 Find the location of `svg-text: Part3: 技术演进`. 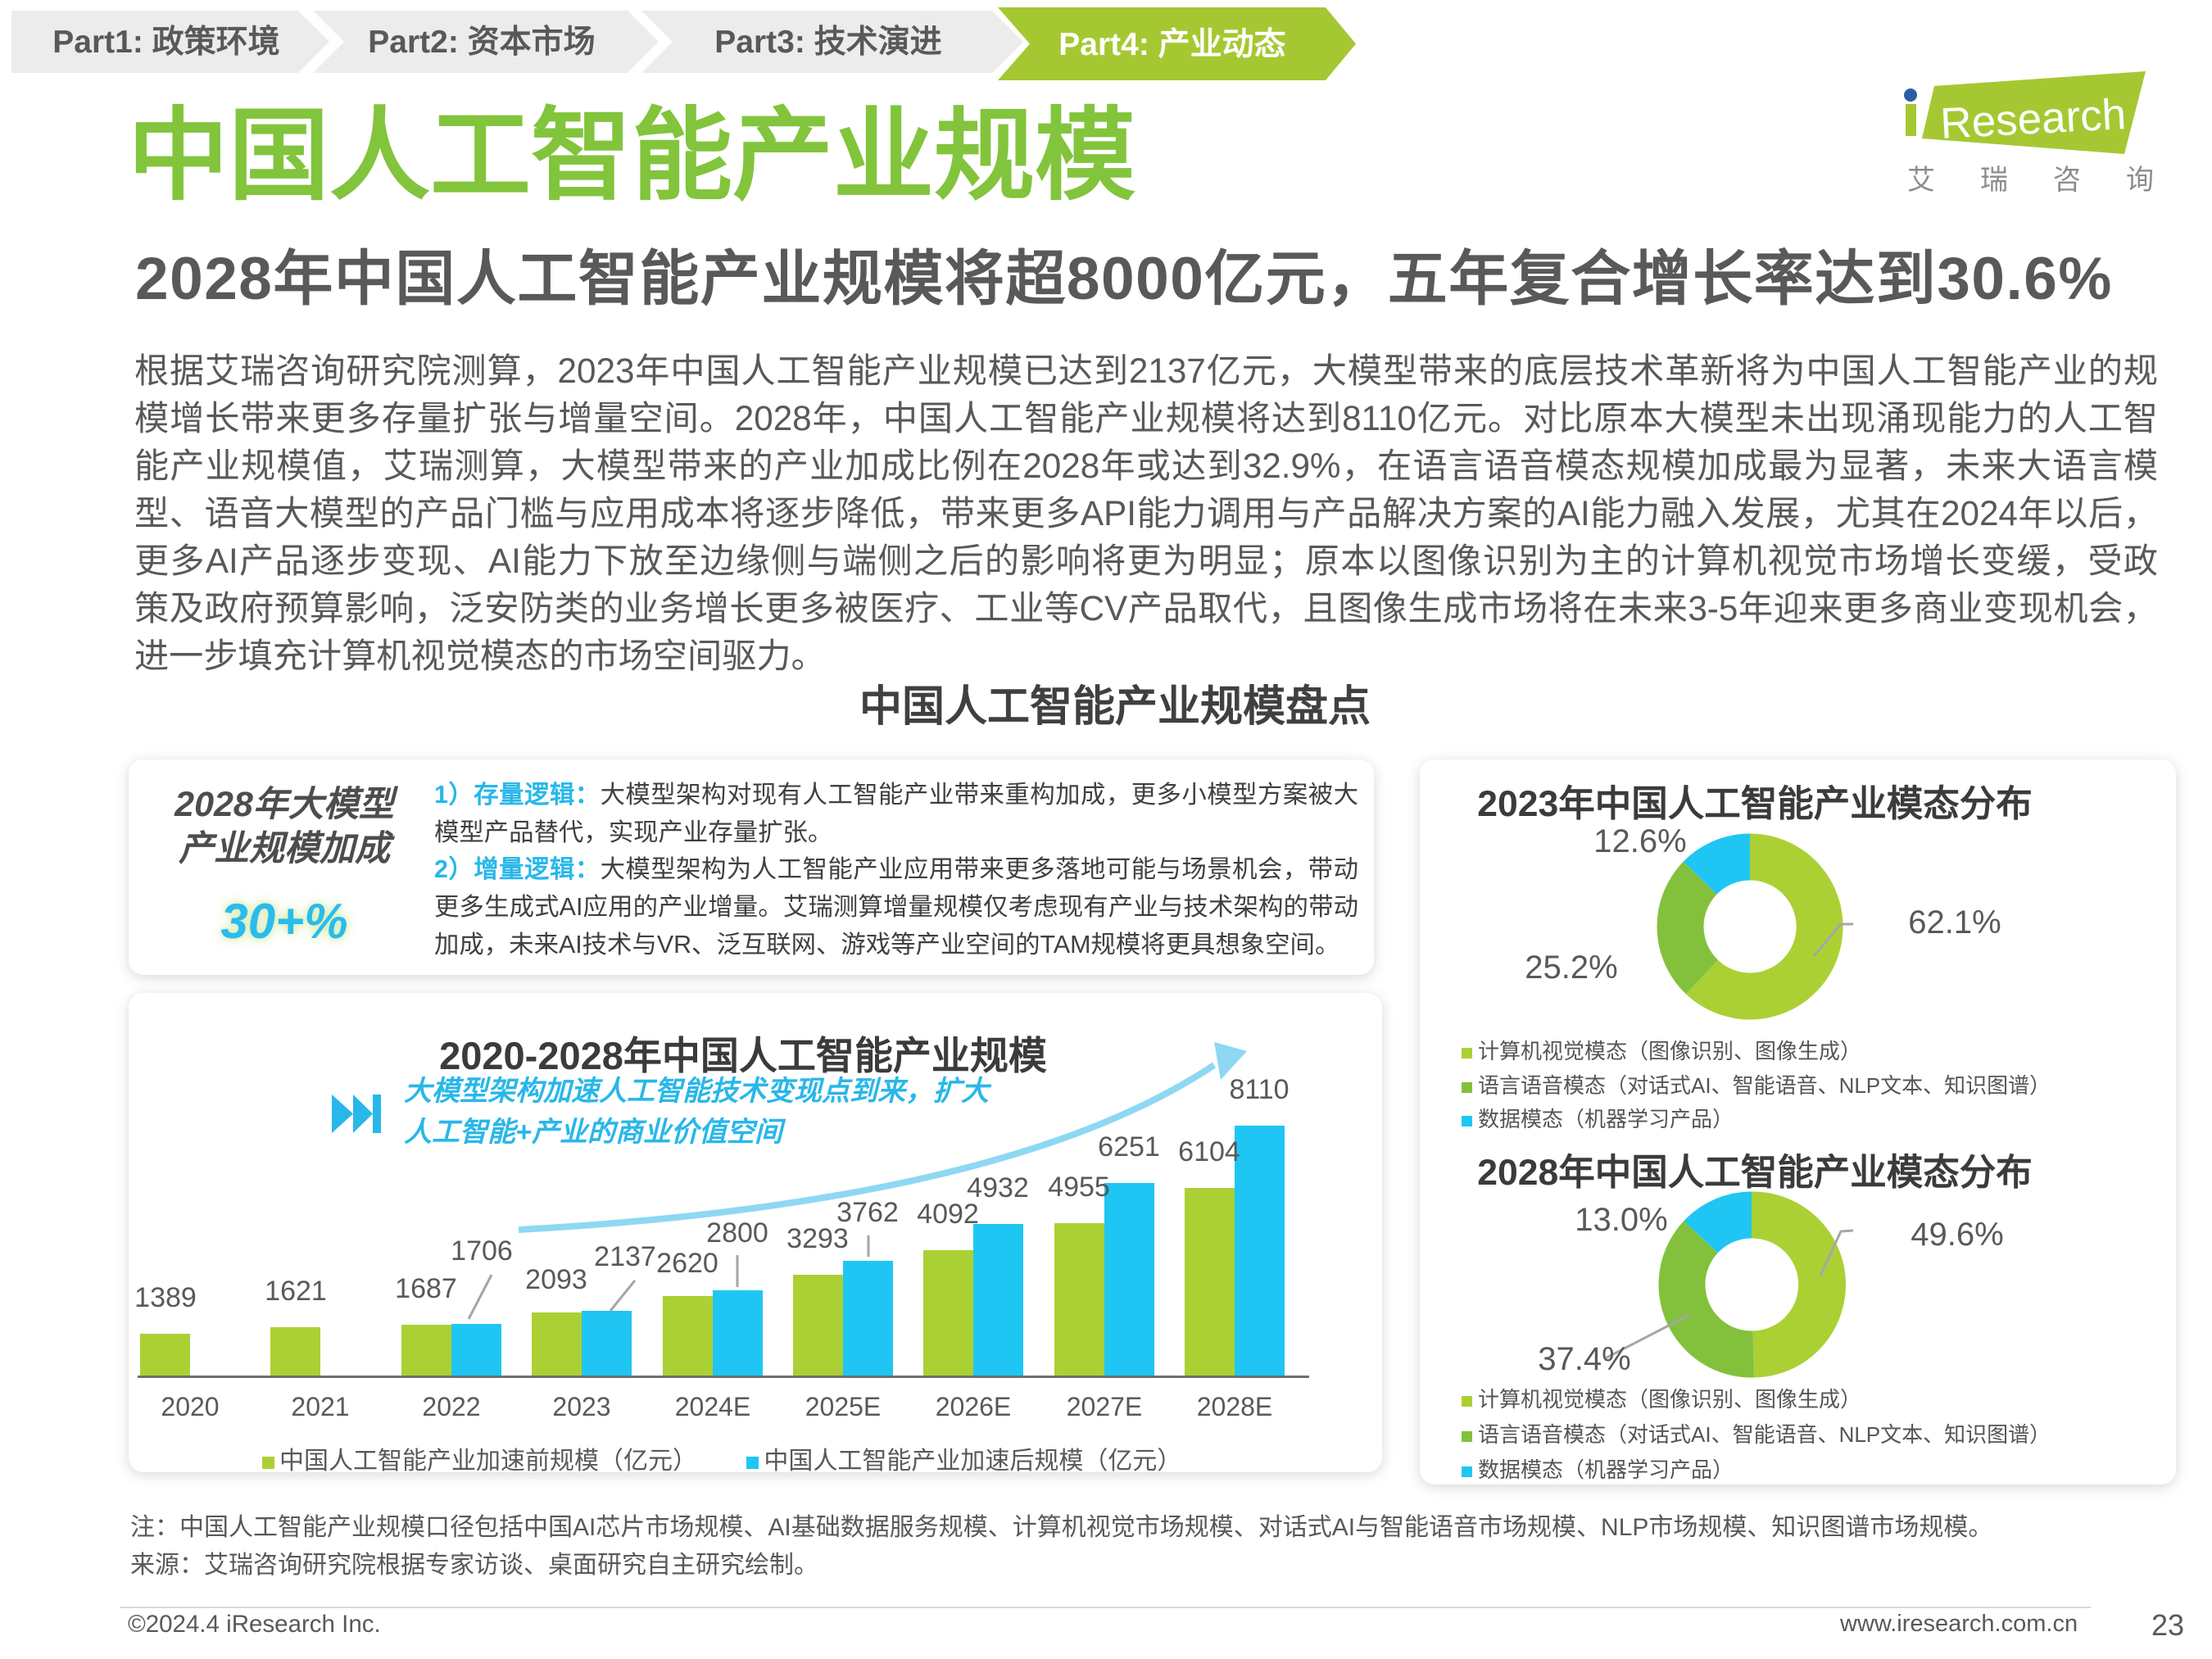

svg-text: Part3: 技术演进 is located at coordinates (827, 42).